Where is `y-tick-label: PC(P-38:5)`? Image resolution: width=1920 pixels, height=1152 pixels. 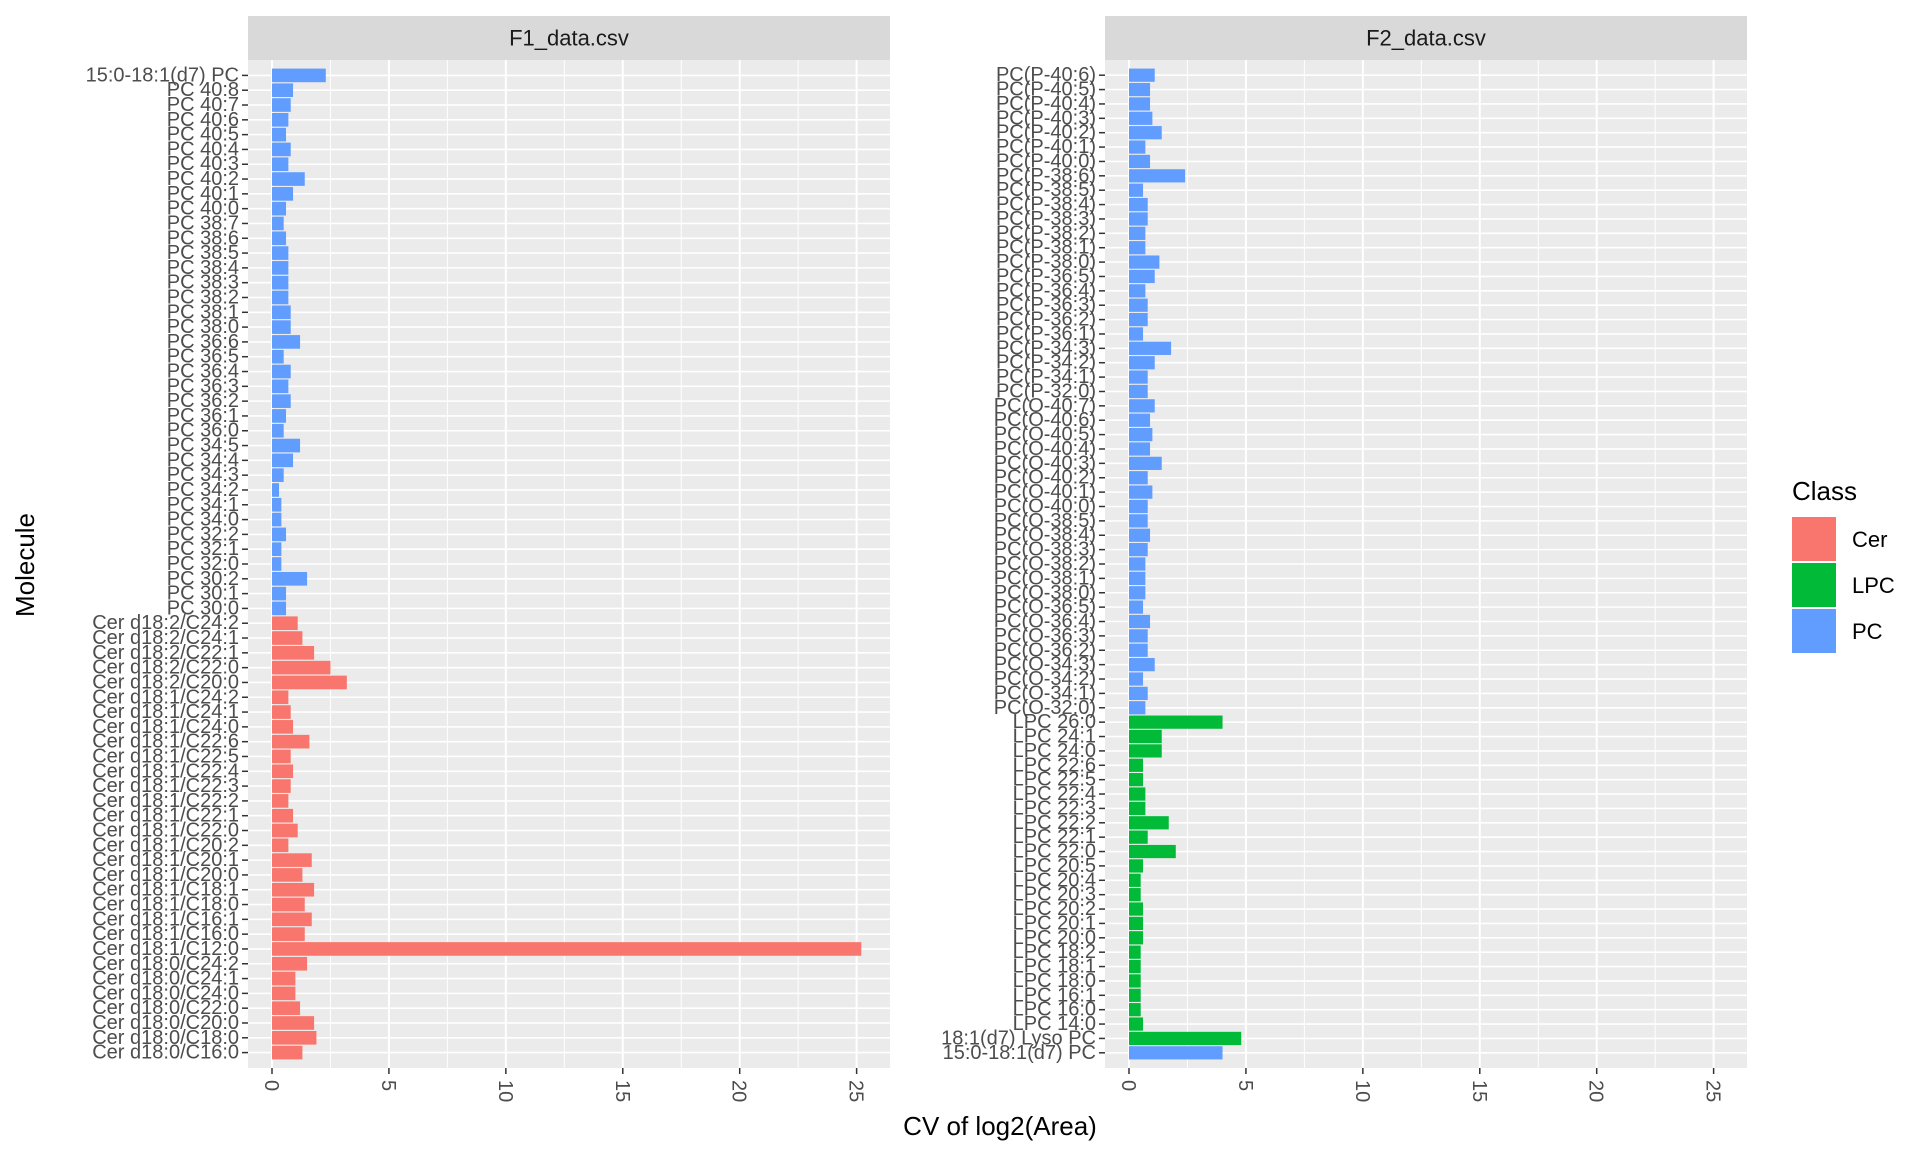 y-tick-label: PC(P-38:5) is located at coordinates (1046, 190).